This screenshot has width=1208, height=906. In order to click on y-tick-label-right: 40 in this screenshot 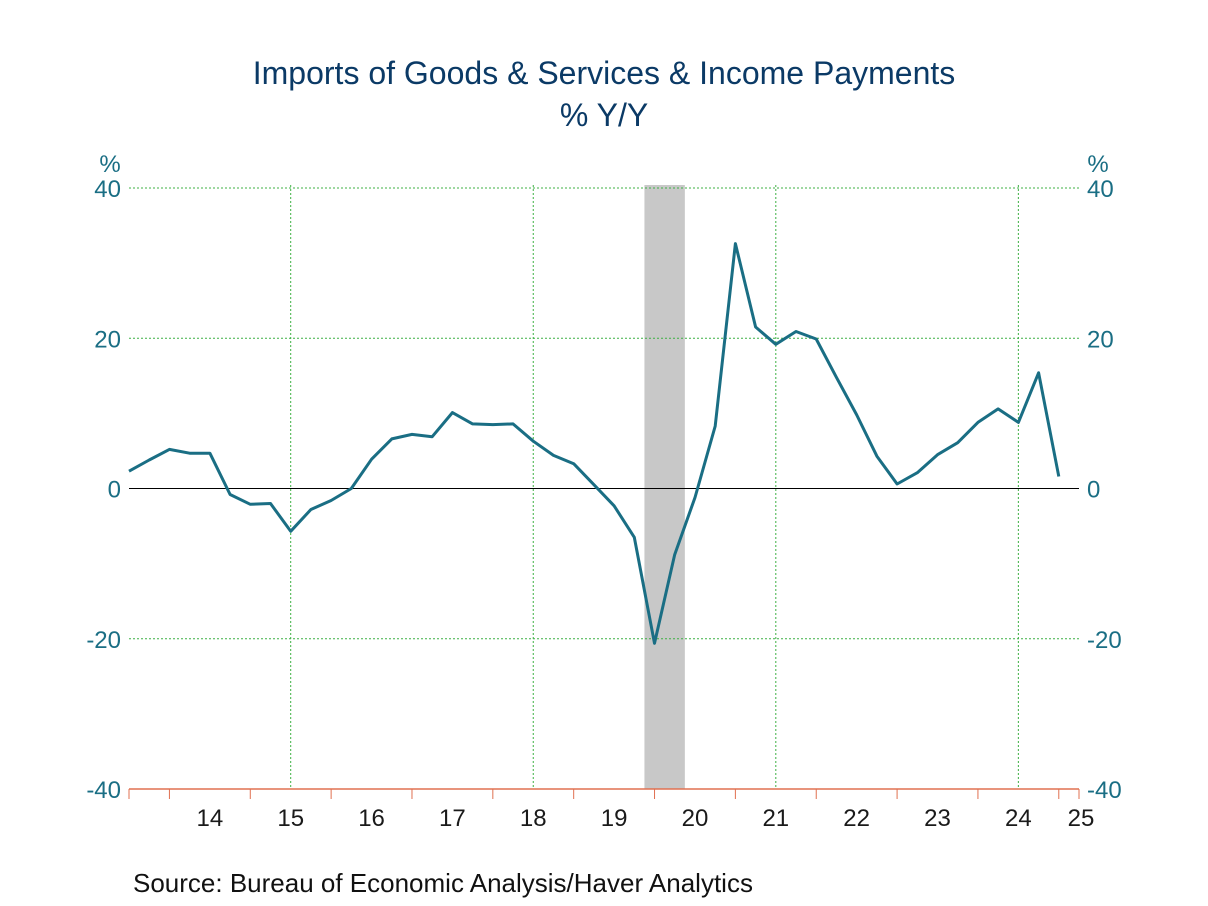, I will do `click(1100, 189)`.